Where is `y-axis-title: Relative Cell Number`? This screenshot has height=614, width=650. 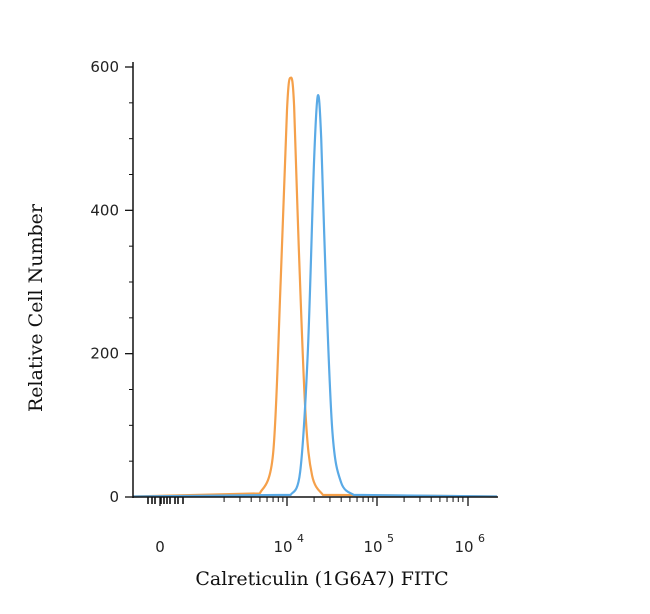 y-axis-title: Relative Cell Number is located at coordinates (36, 307).